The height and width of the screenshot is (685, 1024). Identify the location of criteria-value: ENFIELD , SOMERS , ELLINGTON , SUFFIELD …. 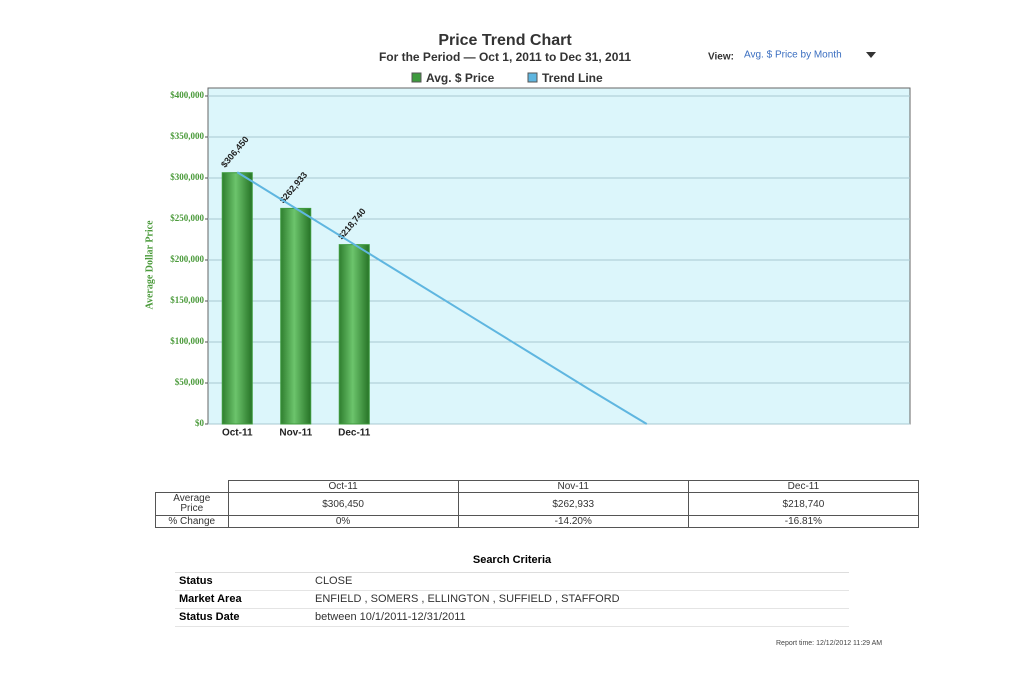
(467, 599).